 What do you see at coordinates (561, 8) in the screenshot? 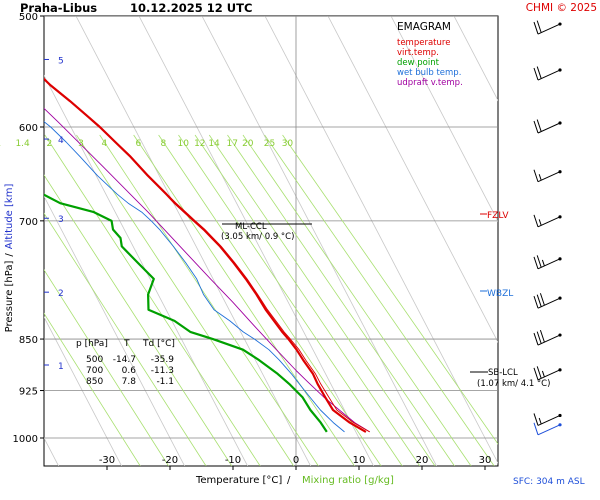
I see `copyright: CHMI © 2025` at bounding box center [561, 8].